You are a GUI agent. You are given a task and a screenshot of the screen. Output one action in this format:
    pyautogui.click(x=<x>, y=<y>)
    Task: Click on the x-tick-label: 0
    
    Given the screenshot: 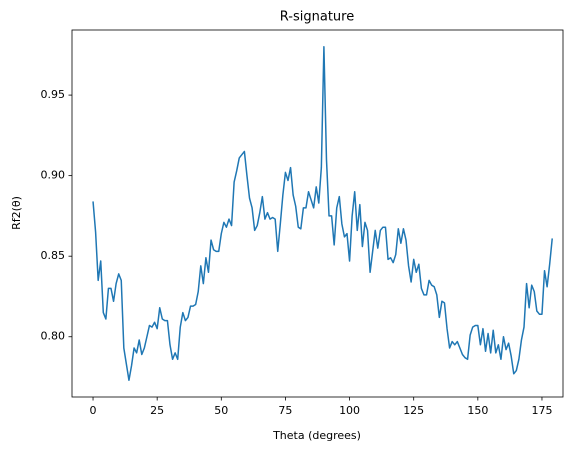 What is the action you would take?
    pyautogui.click(x=93, y=410)
    